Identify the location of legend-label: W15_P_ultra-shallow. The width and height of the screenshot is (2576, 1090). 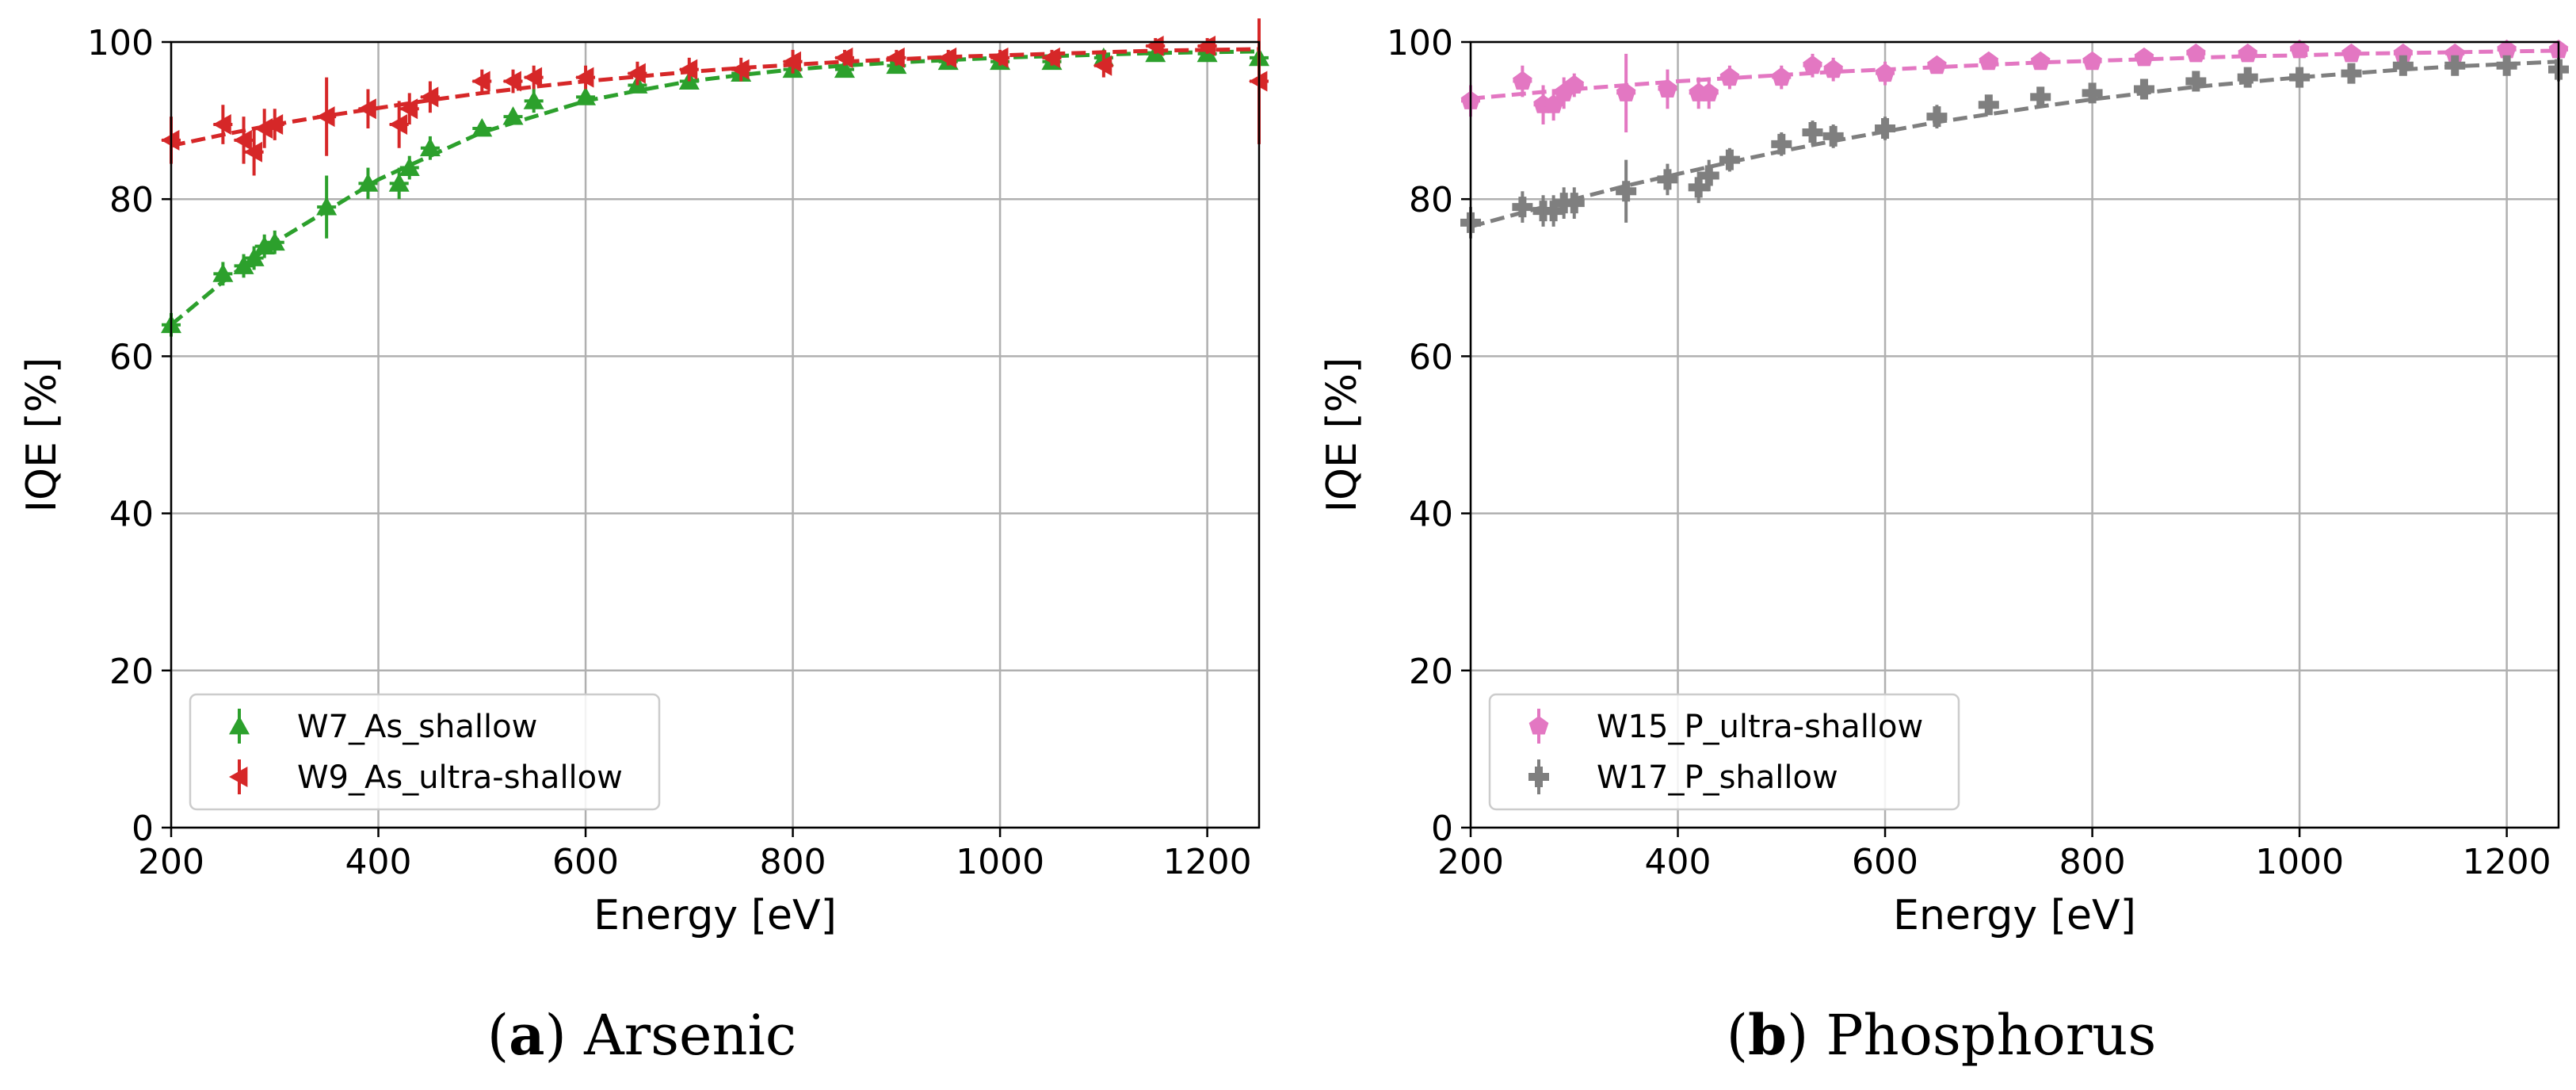
(1760, 727).